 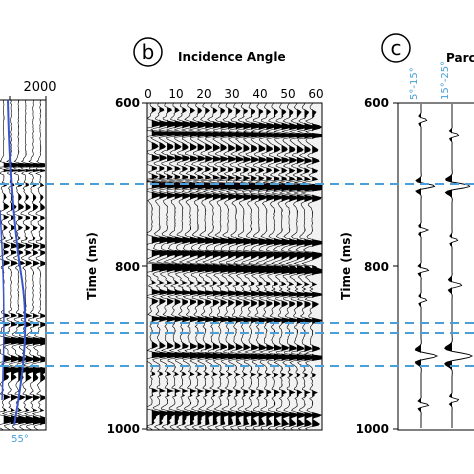 What do you see at coordinates (287, 94) in the screenshot?
I see `panel-b-x-tick: 50` at bounding box center [287, 94].